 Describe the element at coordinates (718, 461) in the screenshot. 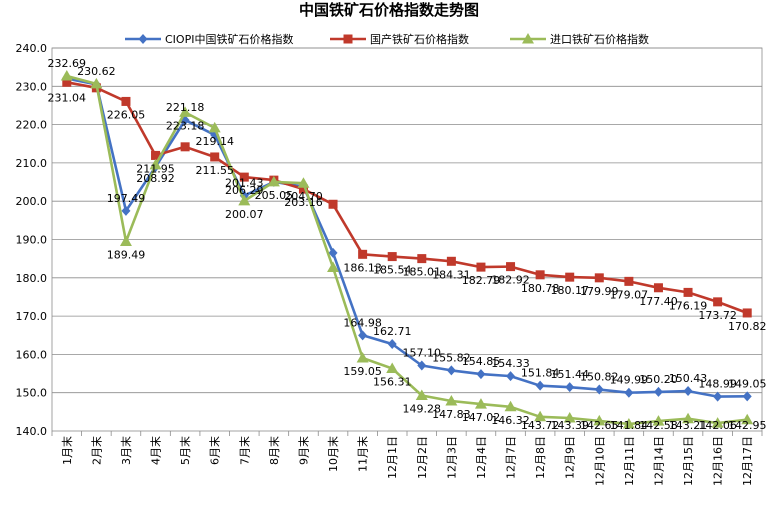

I see `x-tick-label: 12月16日` at that location.